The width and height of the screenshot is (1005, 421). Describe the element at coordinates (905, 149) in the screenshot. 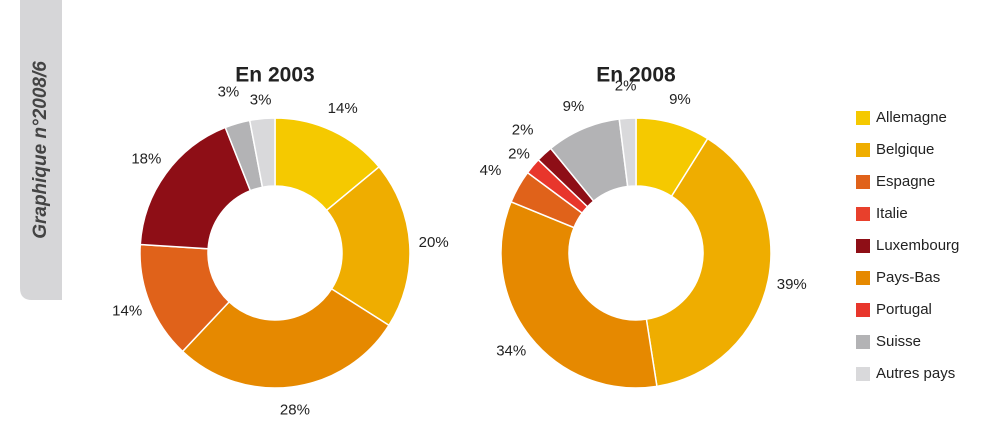

I see `legend-label: Belgique` at that location.